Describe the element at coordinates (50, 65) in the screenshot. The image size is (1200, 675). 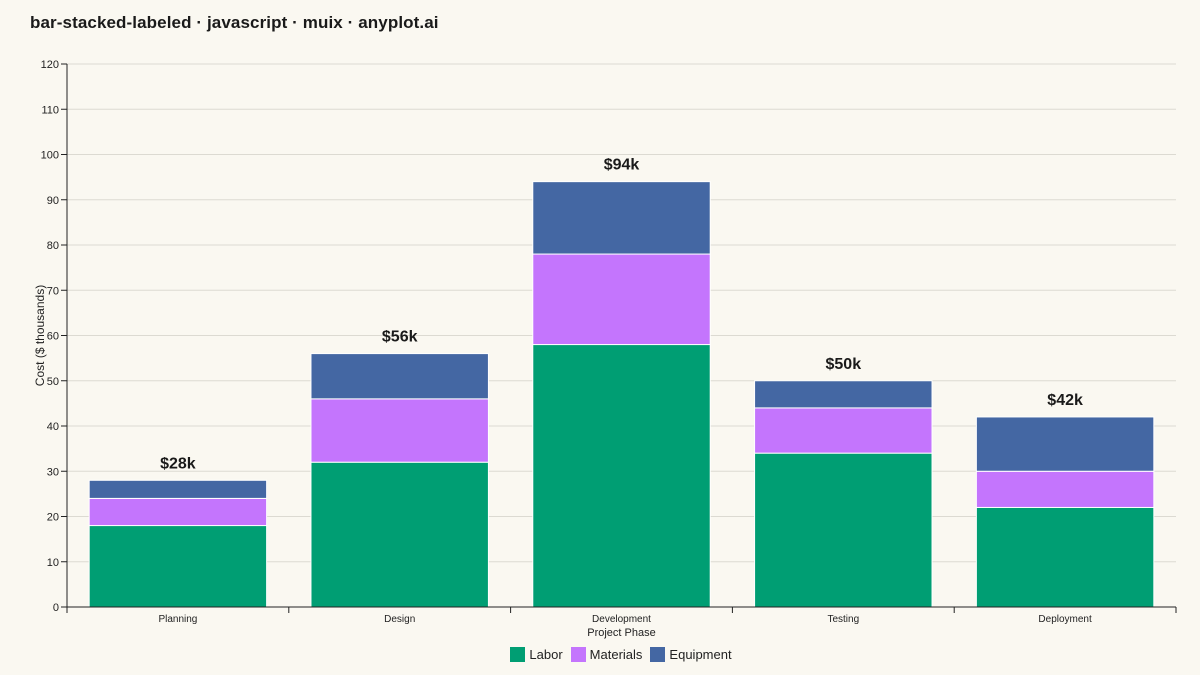
I see `y-tick-label: 120` at that location.